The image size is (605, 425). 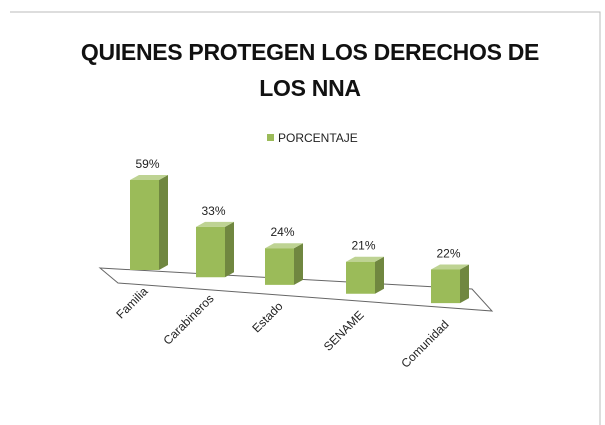 What do you see at coordinates (448, 254) in the screenshot?
I see `data-label: 22%` at bounding box center [448, 254].